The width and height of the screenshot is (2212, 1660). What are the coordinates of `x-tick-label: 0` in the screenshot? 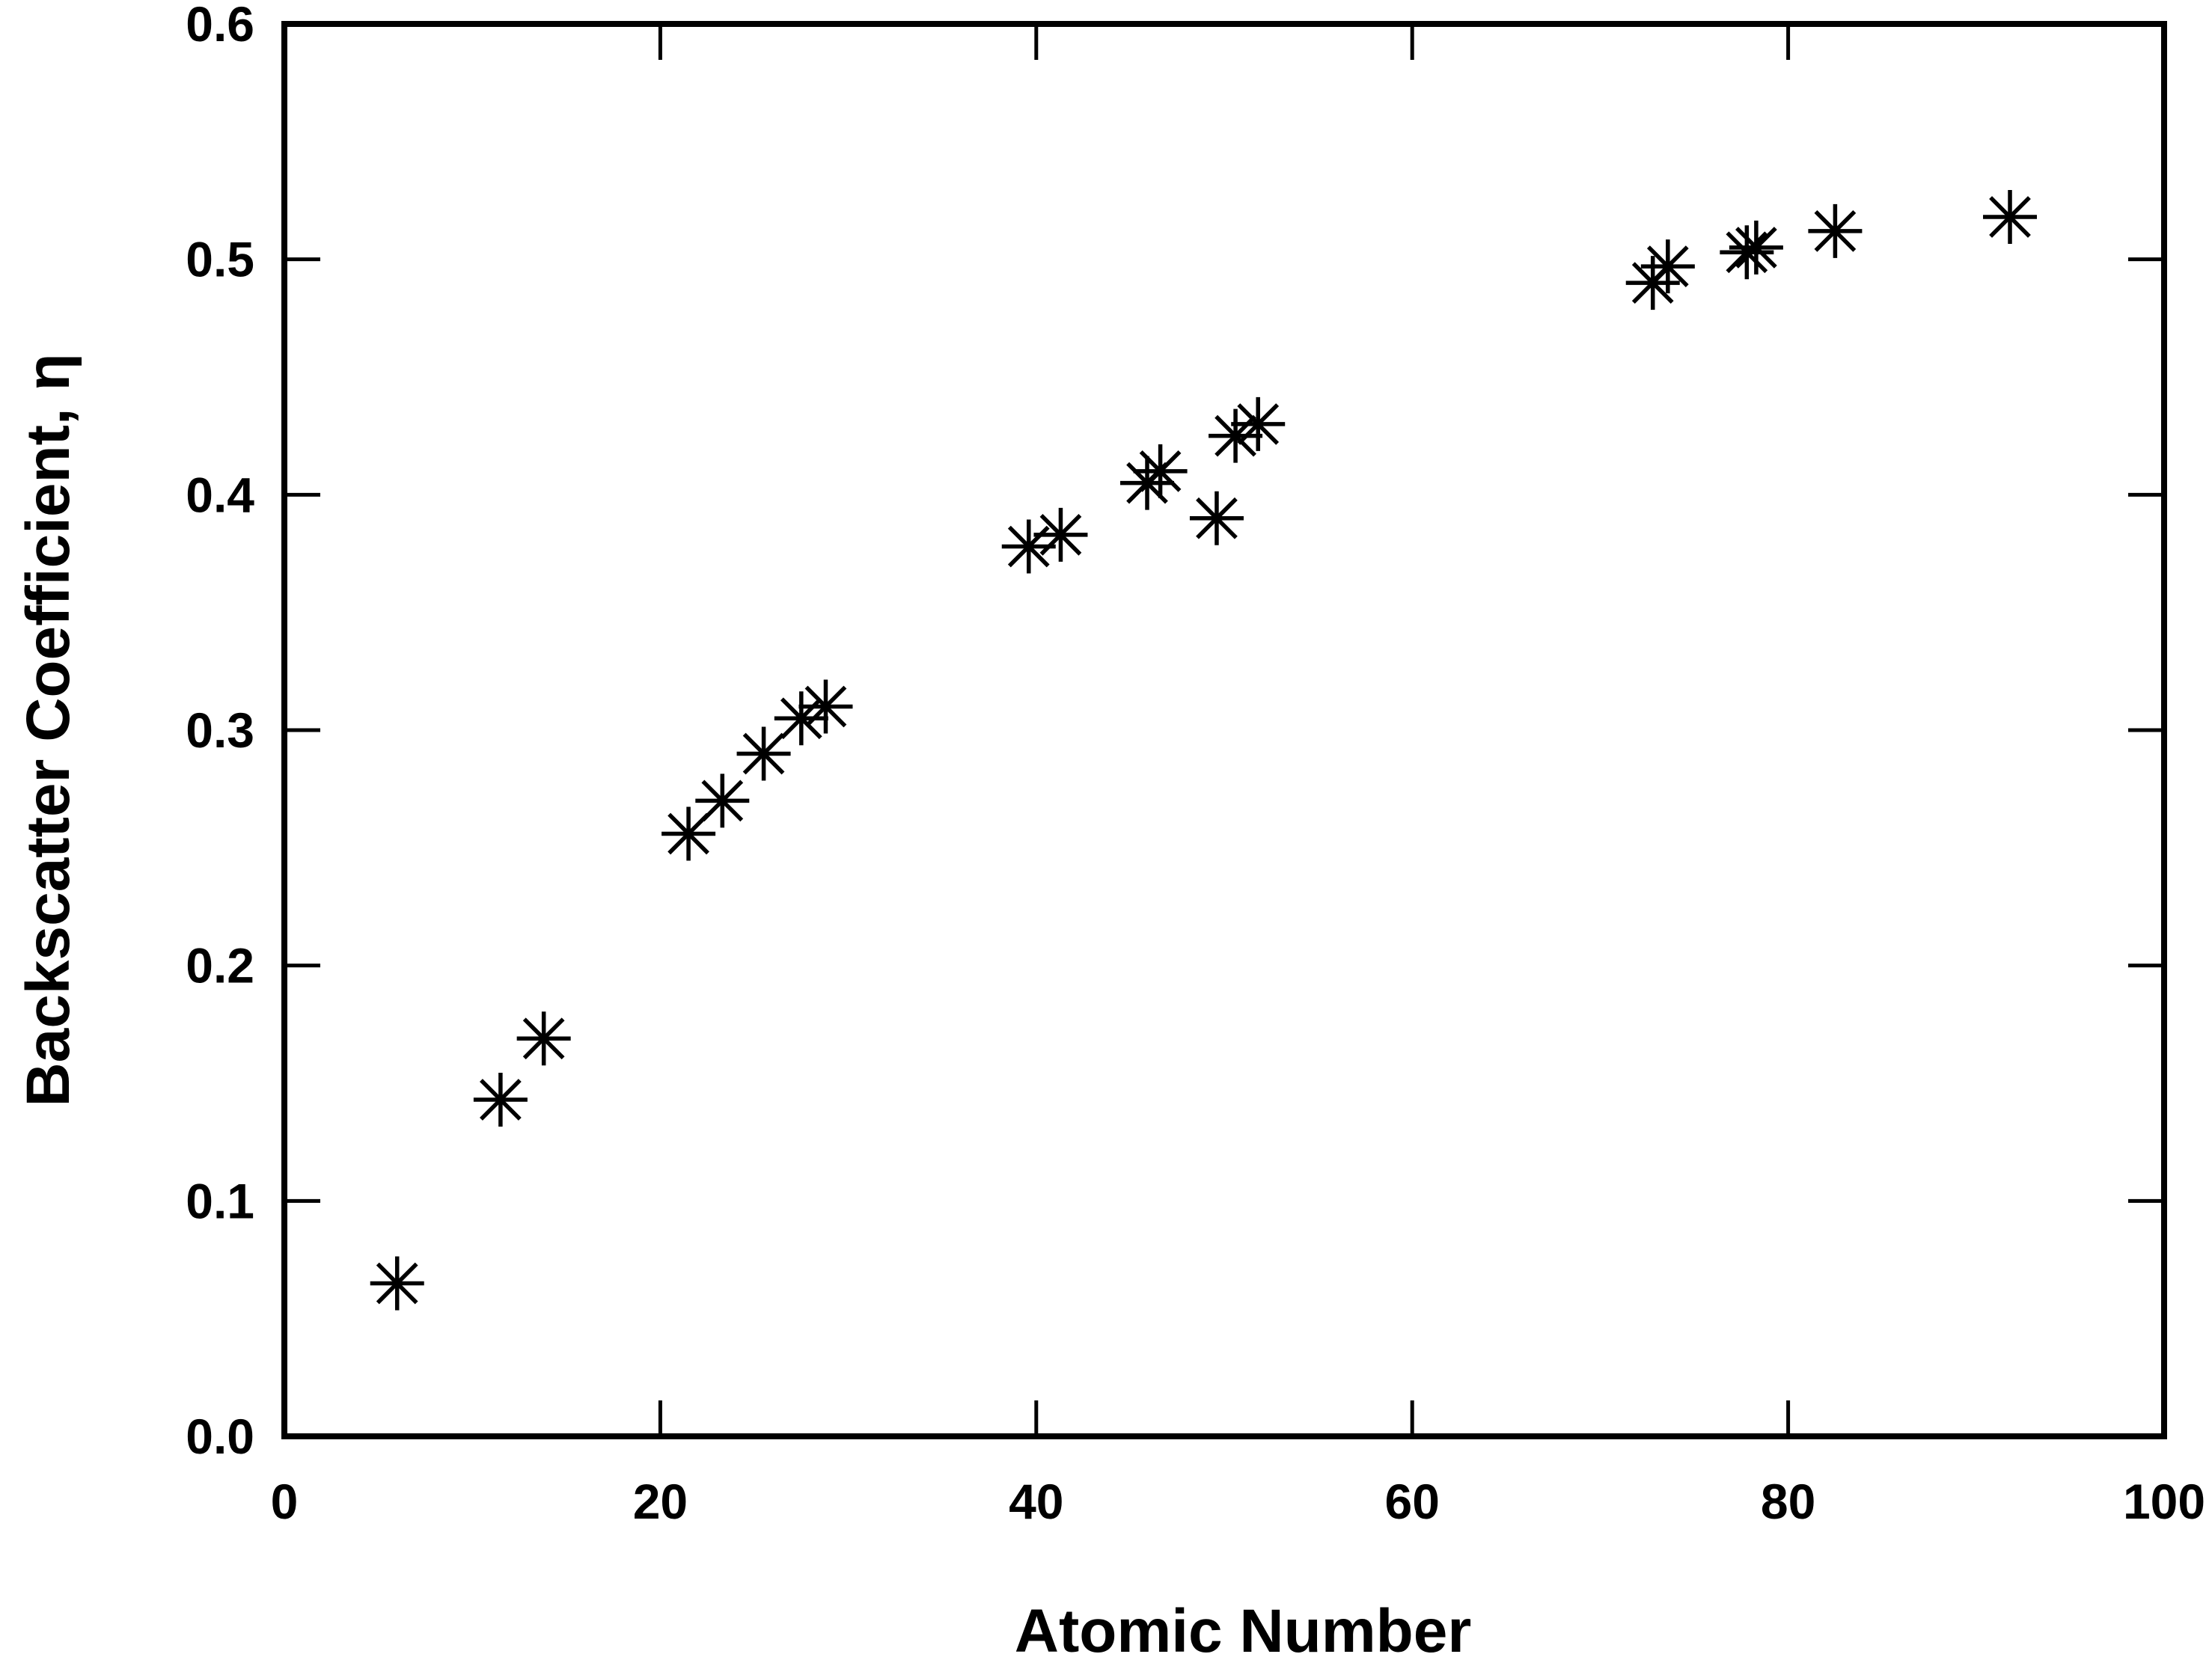 It's located at (285, 1501).